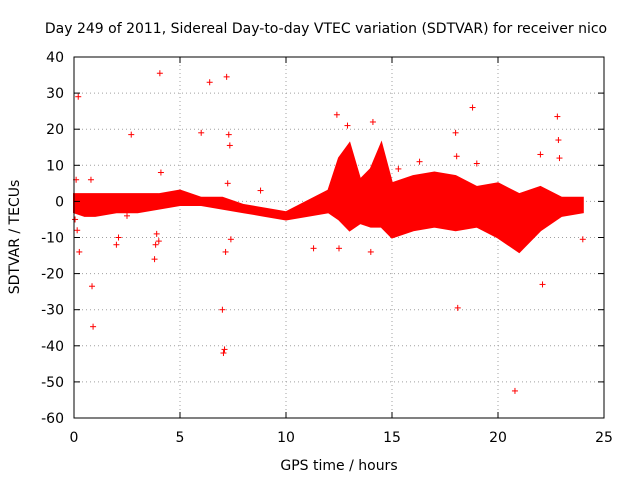  I want to click on y-tick-label: 40, so click(55, 58).